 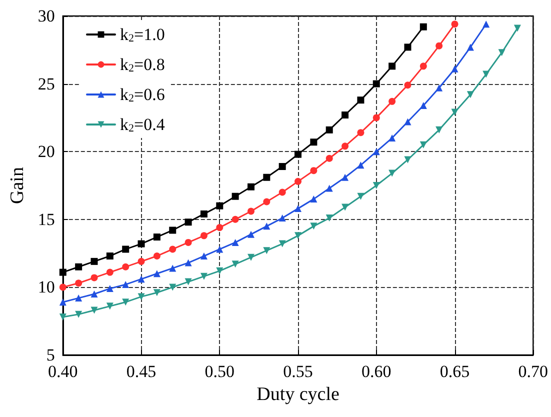 What do you see at coordinates (46, 16) in the screenshot?
I see `y-tick-label: 30` at bounding box center [46, 16].